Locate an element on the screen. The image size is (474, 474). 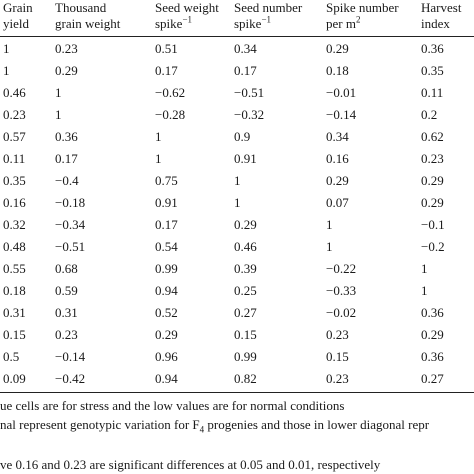
table-cell: −0.4 is located at coordinates (67, 180).